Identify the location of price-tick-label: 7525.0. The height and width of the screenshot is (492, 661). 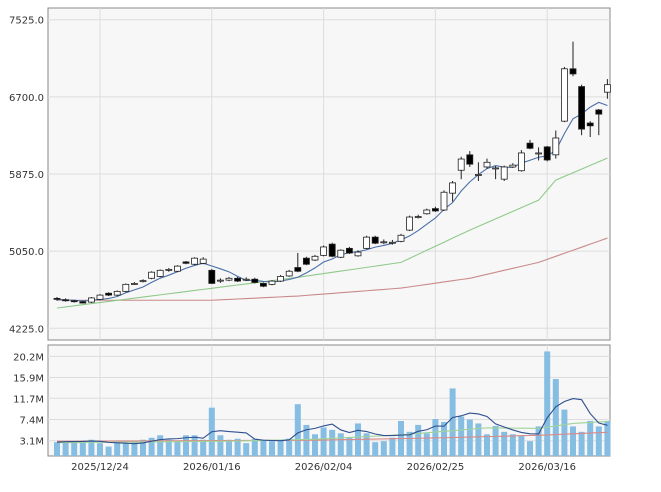
(26, 21).